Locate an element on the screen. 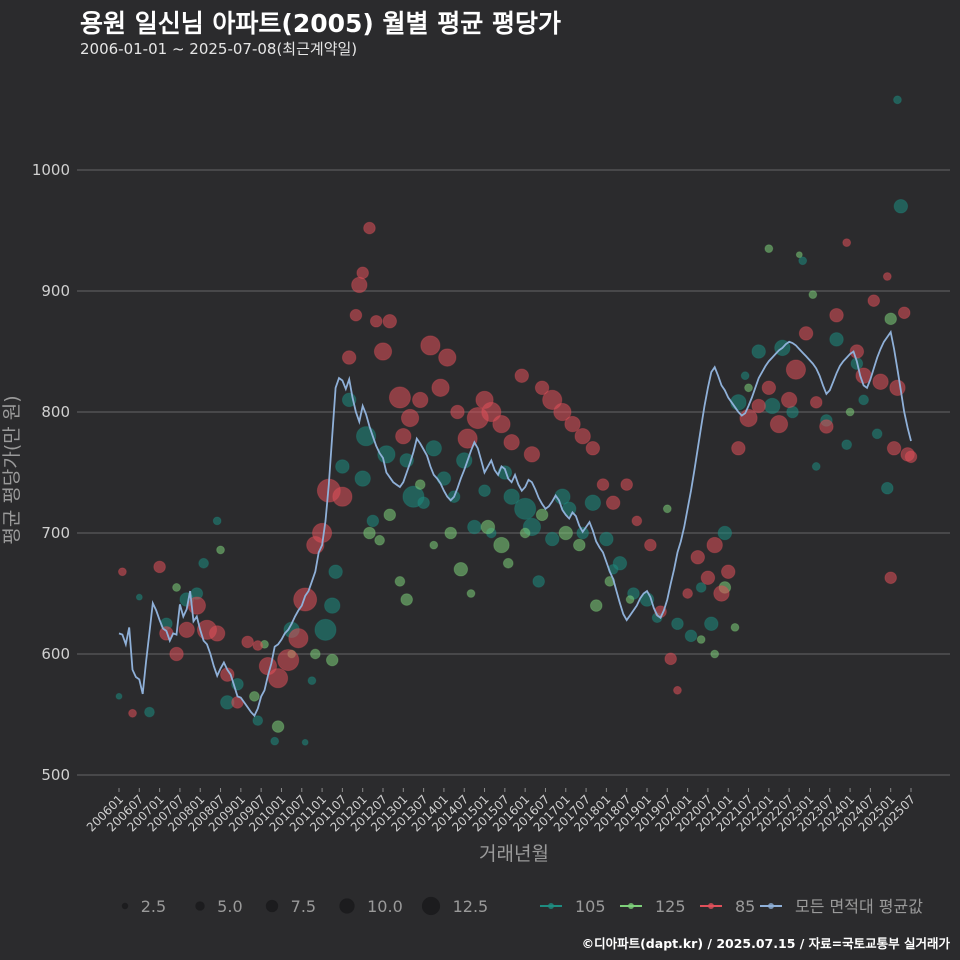 This screenshot has height=960, width=960. y-tick-label: 700 is located at coordinates (55, 533).